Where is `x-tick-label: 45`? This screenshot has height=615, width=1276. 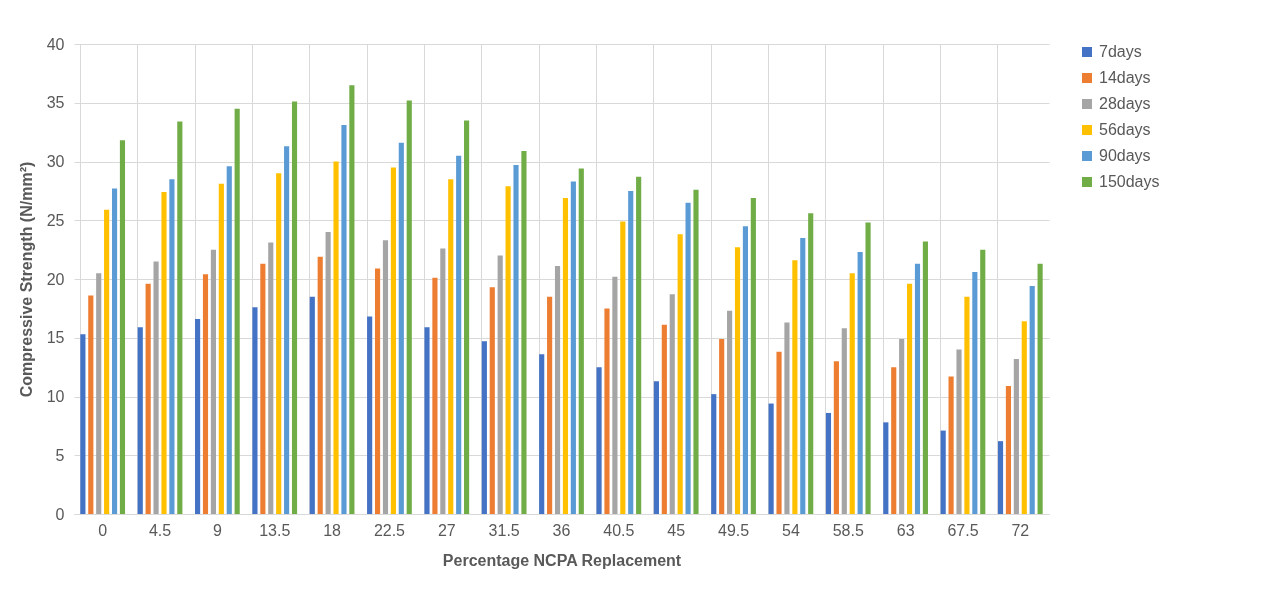 x-tick-label: 45 is located at coordinates (676, 530).